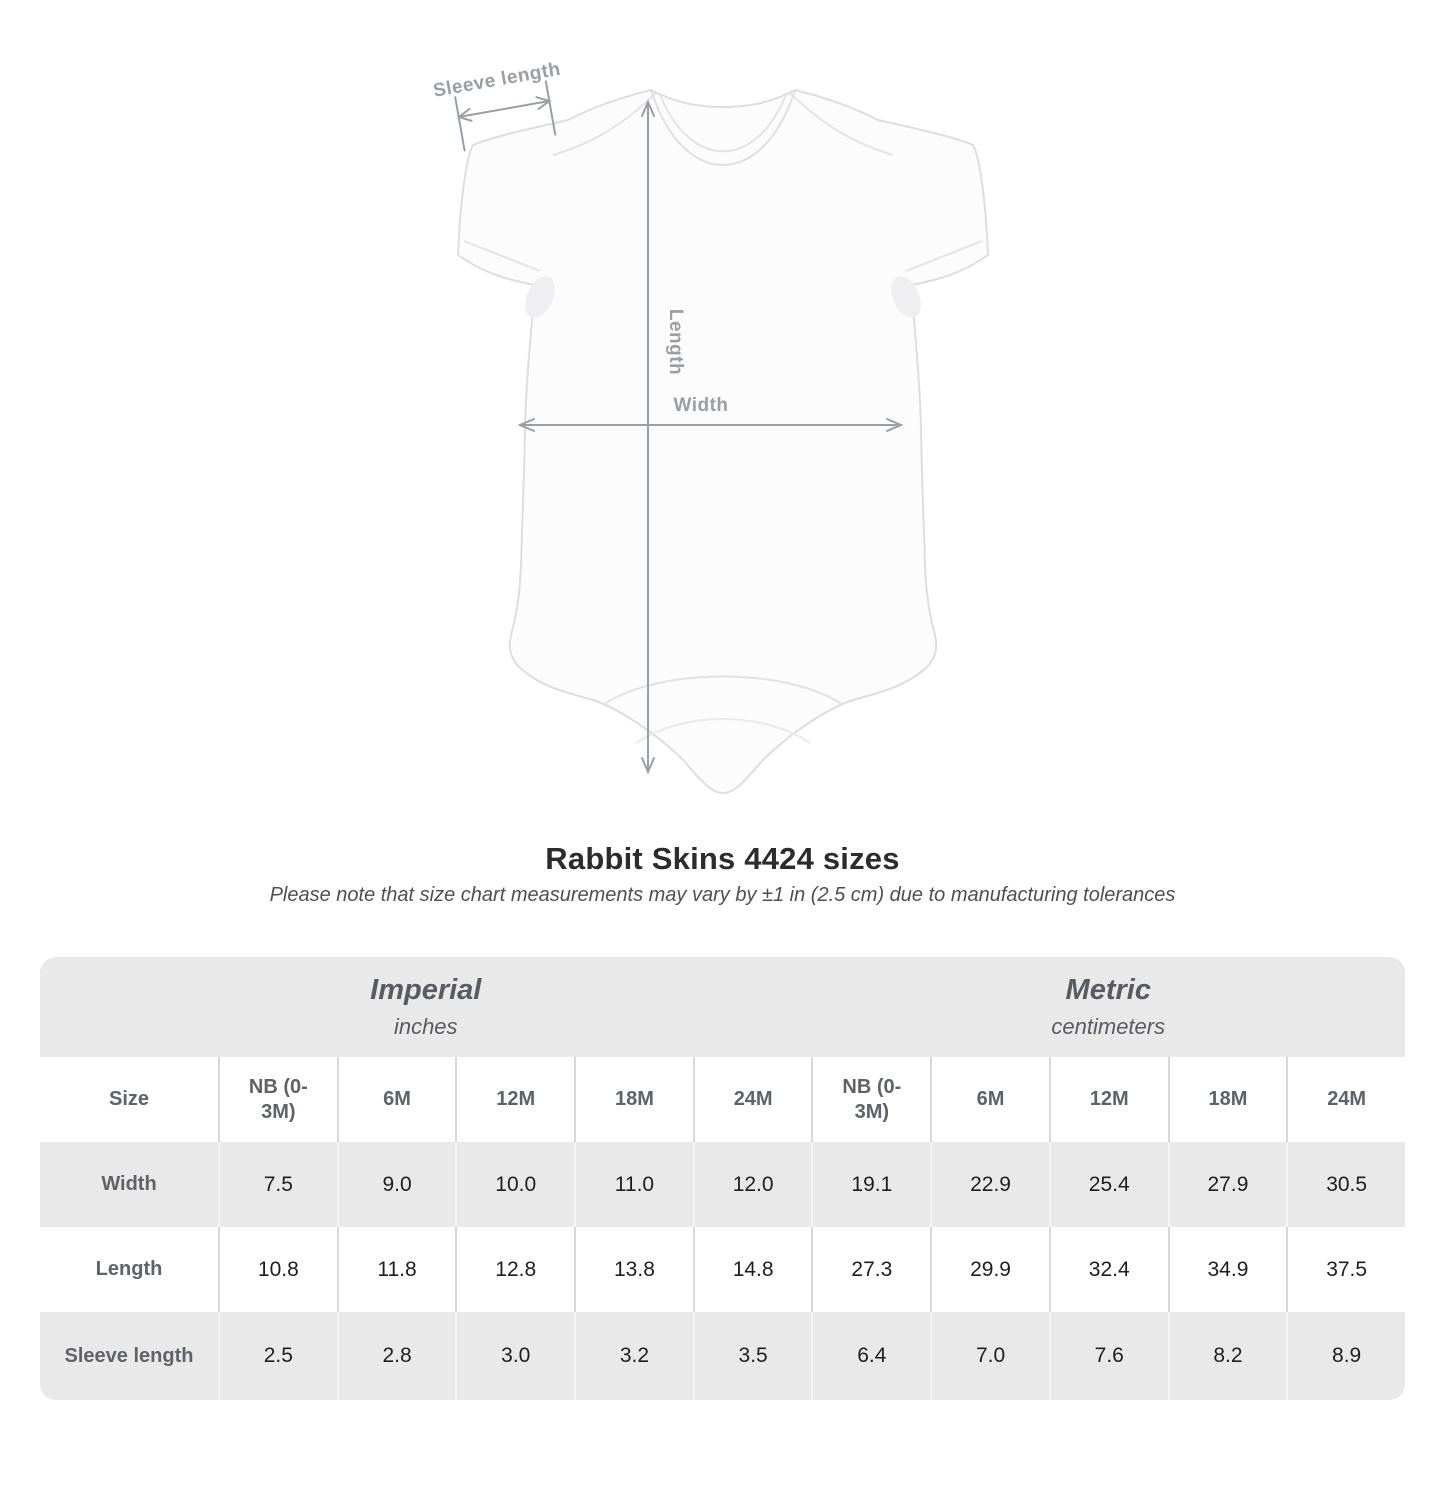 This screenshot has width=1445, height=1490. Describe the element at coordinates (647, 108) in the screenshot. I see `length-arrowhead-top` at that location.